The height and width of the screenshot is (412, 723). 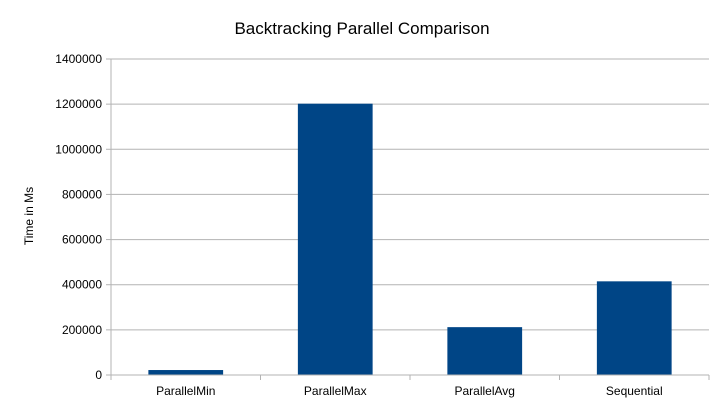 I want to click on bar-parallelmin, so click(x=186, y=372).